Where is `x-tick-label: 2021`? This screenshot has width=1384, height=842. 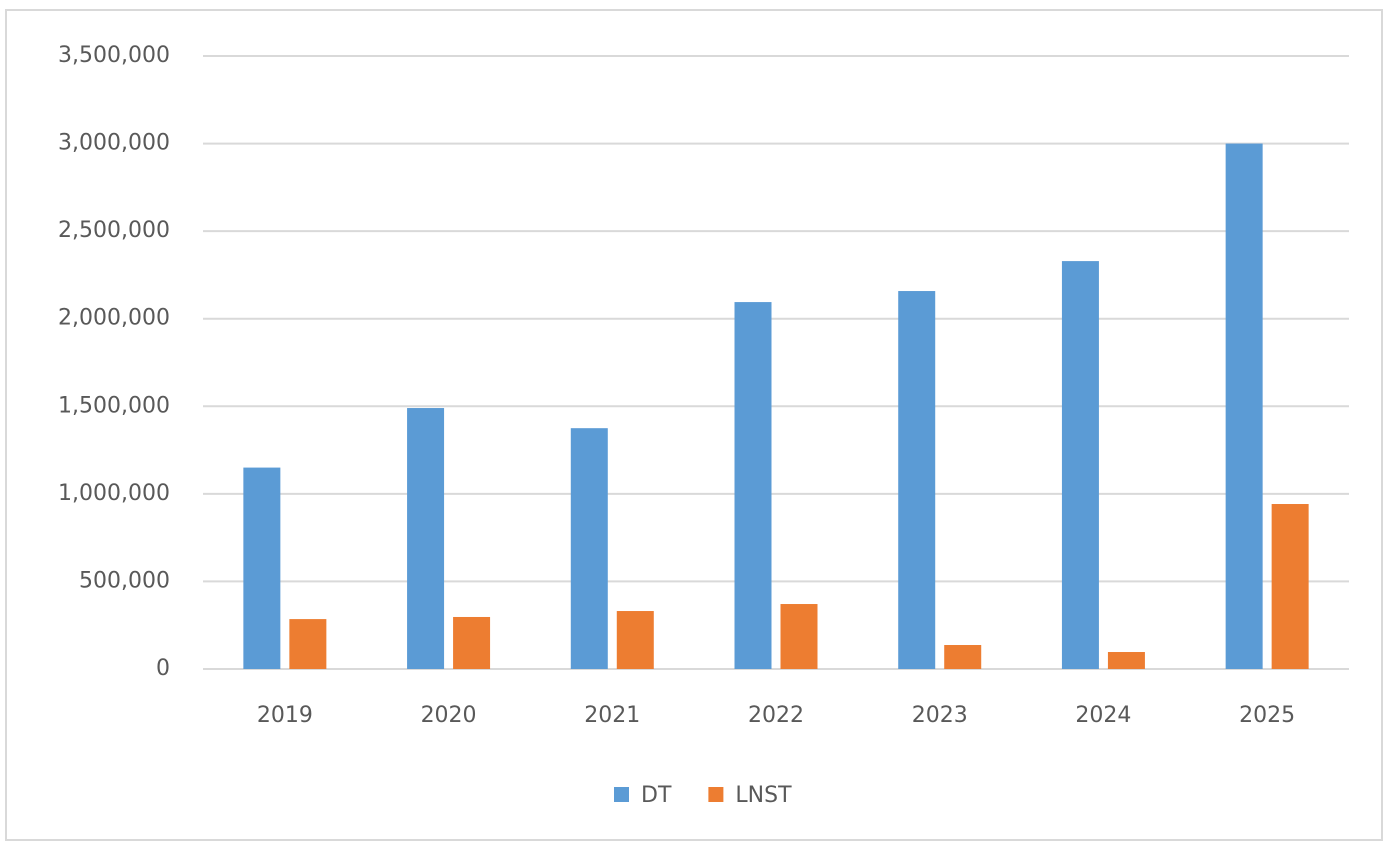 x-tick-label: 2021 is located at coordinates (612, 715).